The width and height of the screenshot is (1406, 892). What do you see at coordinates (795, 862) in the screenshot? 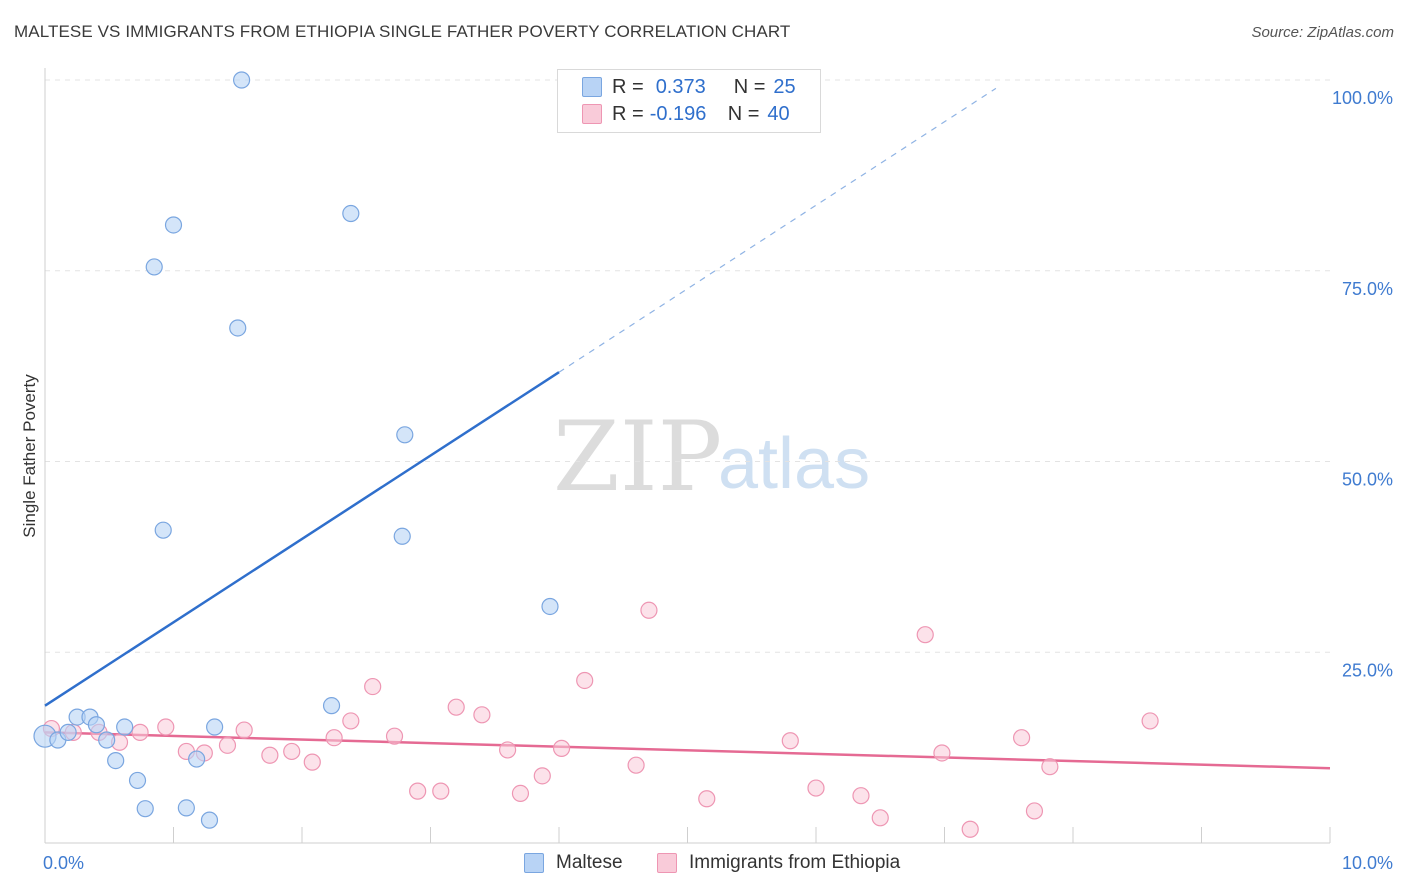
I see `series-legend-label: Immigrants from Ethiopia` at bounding box center [795, 862].